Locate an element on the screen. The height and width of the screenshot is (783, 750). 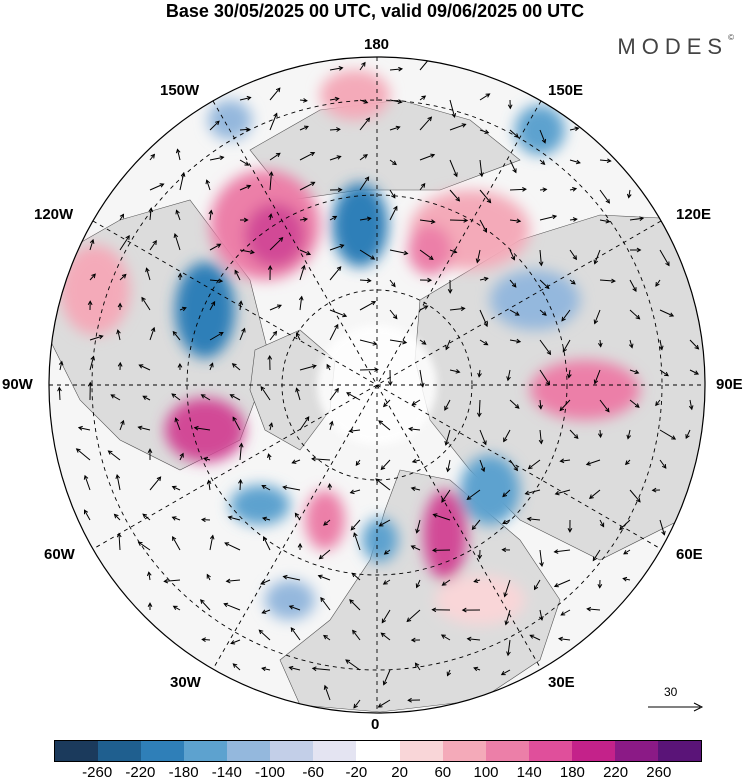
colorbar-tick-label: -20 is located at coordinates (356, 772).